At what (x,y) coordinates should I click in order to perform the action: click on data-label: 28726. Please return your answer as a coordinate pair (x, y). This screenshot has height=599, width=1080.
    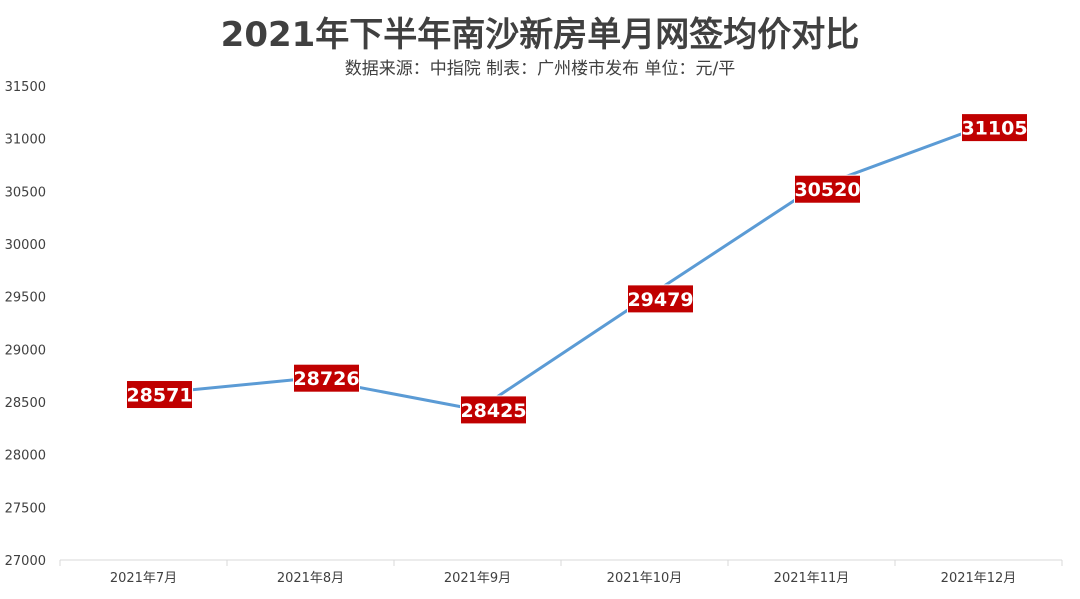
    Looking at the image, I should click on (326, 379).